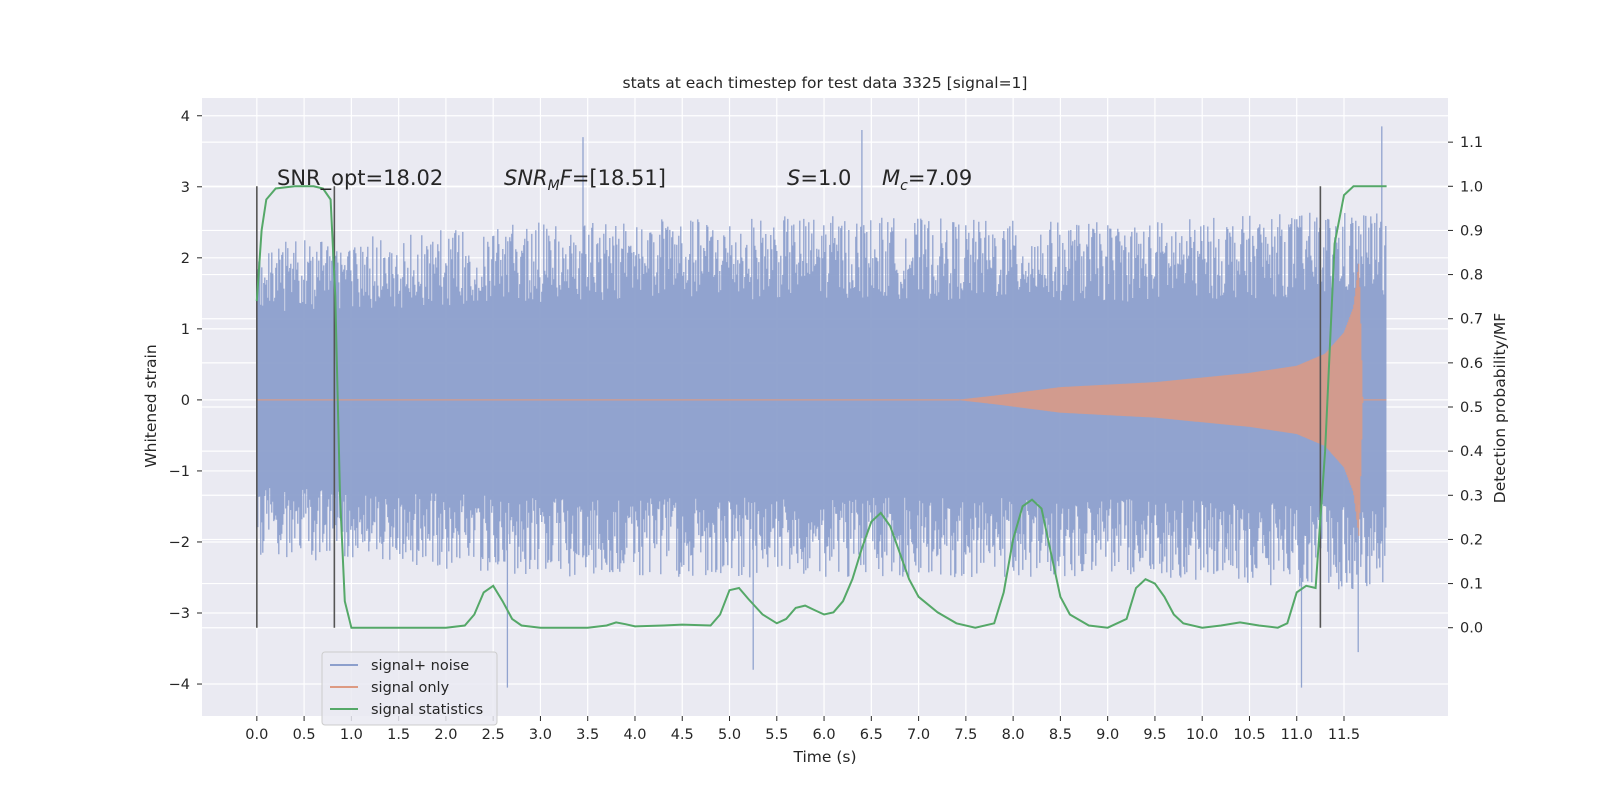 This screenshot has width=1600, height=800. What do you see at coordinates (619, 178) in the screenshot?
I see `annotation-snr-mf-value: =[18.51]` at bounding box center [619, 178].